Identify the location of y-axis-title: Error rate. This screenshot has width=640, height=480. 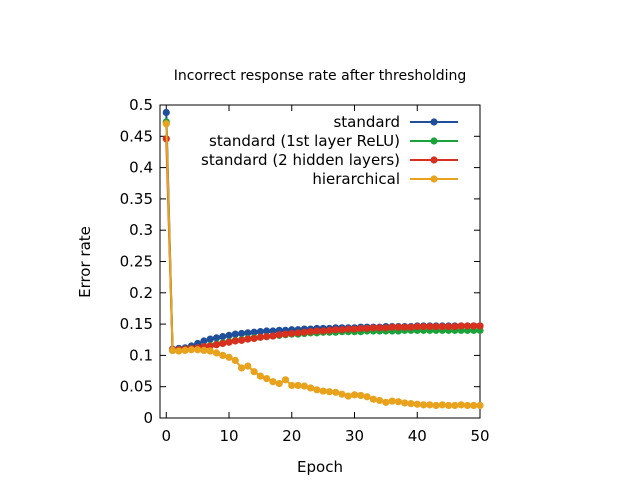
(85, 262).